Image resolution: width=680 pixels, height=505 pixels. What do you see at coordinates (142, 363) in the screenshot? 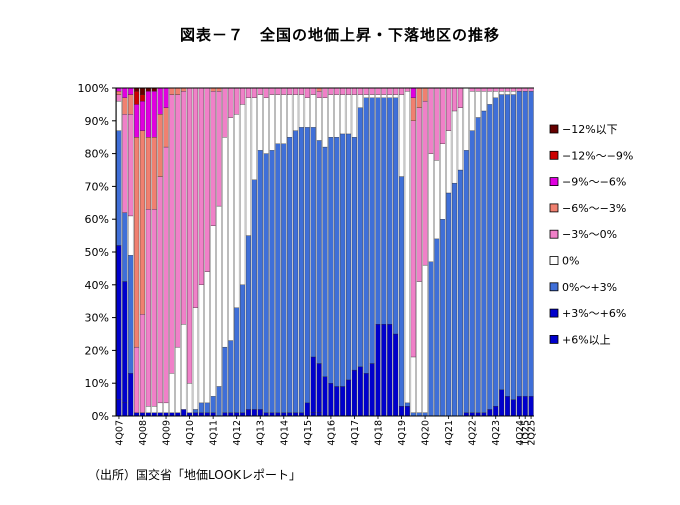
I see `bar-segment-4Q08-s4` at bounding box center [142, 363].